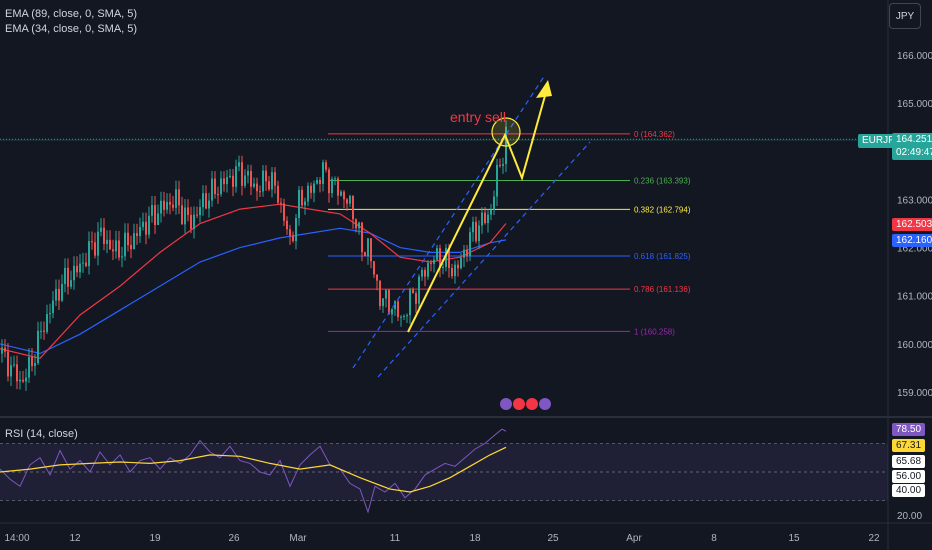  I want to click on fib-level-label: 0.382 (162.794), so click(662, 209).